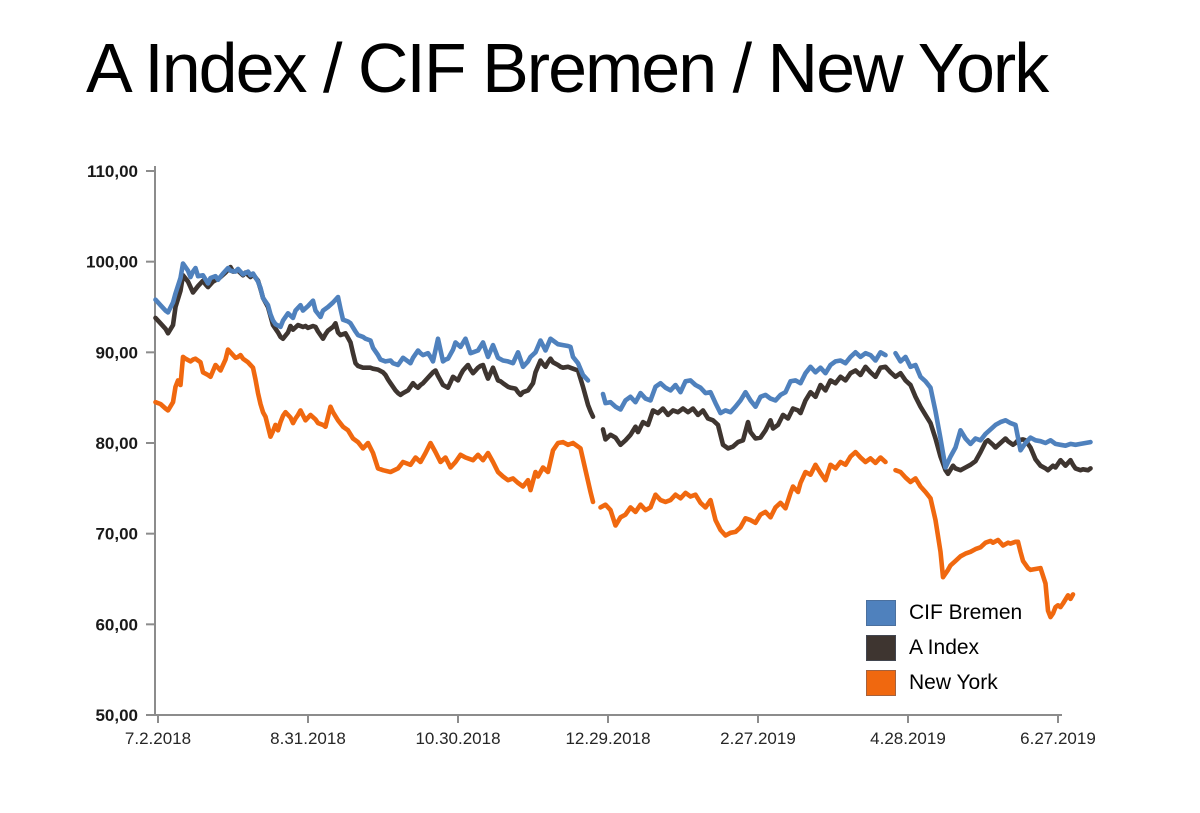  Describe the element at coordinates (567, 68) in the screenshot. I see `chart-title: A Index / CIF Bremen / New York` at that location.